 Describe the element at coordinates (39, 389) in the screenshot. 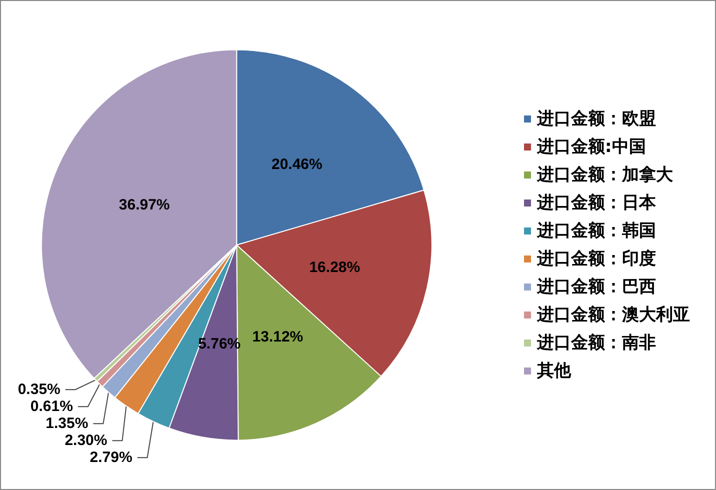

I see `data-label: 0.35%` at that location.